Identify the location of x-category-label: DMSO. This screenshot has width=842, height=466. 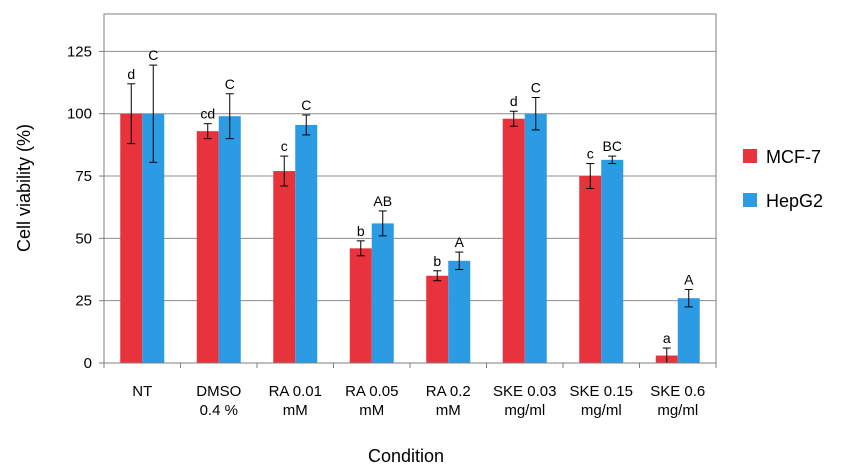
(218, 391).